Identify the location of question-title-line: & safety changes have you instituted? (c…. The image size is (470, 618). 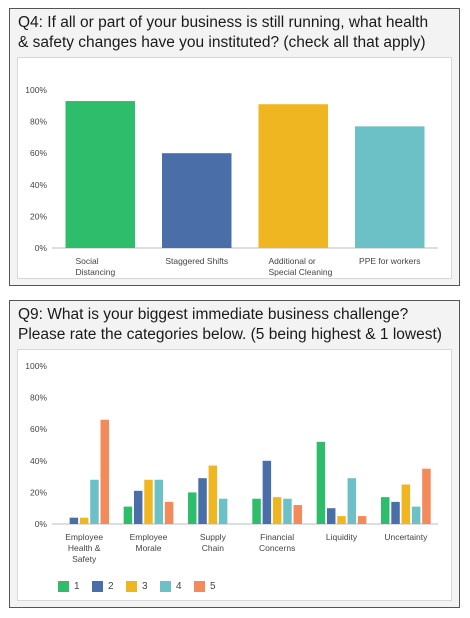
(222, 42).